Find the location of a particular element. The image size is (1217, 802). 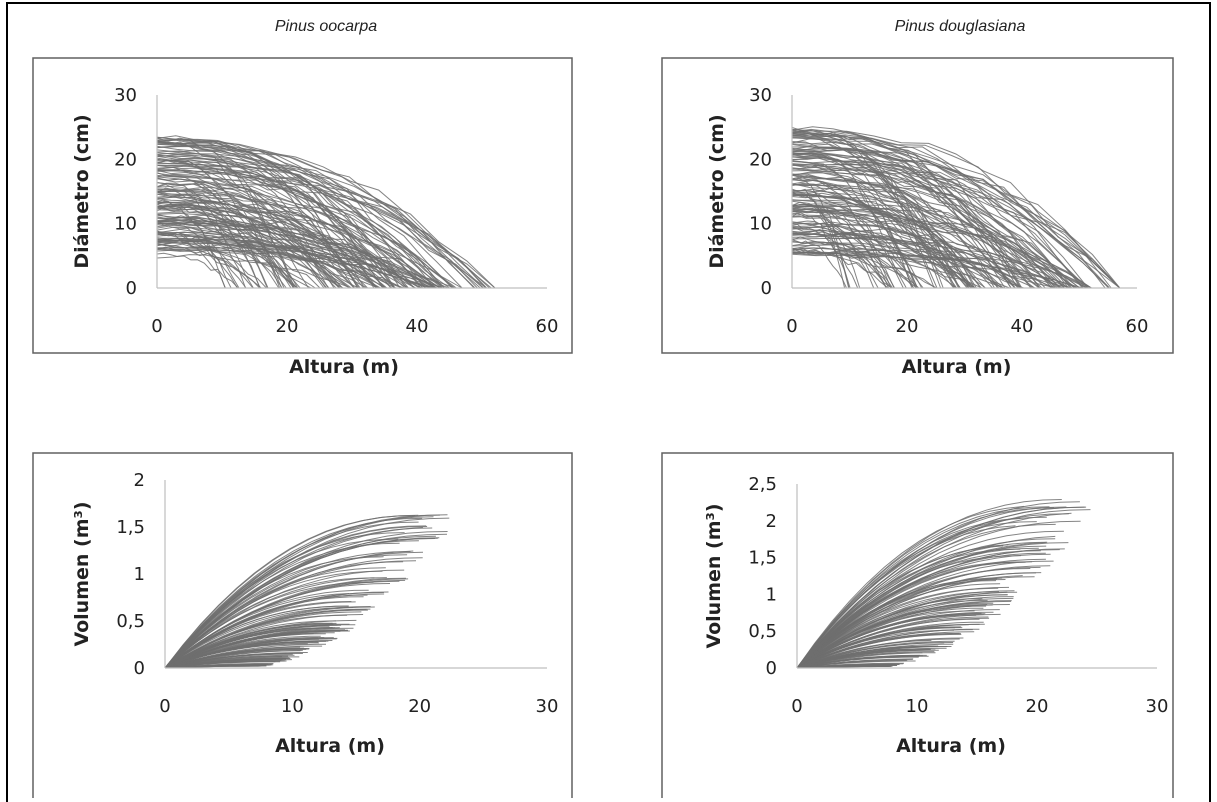

y-tick-label: 10 is located at coordinates (125, 224).